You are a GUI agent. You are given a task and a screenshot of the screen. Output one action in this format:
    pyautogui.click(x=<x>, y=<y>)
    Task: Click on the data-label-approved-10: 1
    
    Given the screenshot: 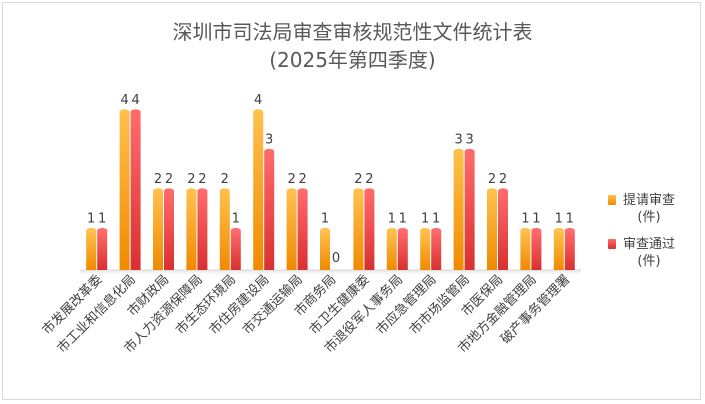 What is the action you would take?
    pyautogui.click(x=403, y=218)
    